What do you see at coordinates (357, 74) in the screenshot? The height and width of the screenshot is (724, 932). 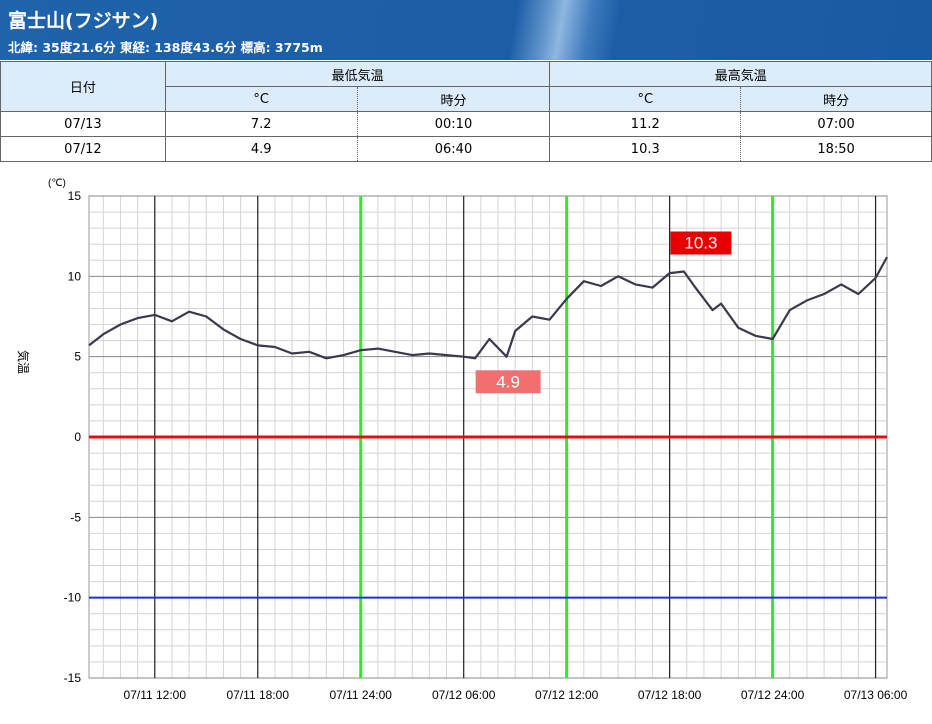 I see `min-temp-header: 最低気温` at bounding box center [357, 74].